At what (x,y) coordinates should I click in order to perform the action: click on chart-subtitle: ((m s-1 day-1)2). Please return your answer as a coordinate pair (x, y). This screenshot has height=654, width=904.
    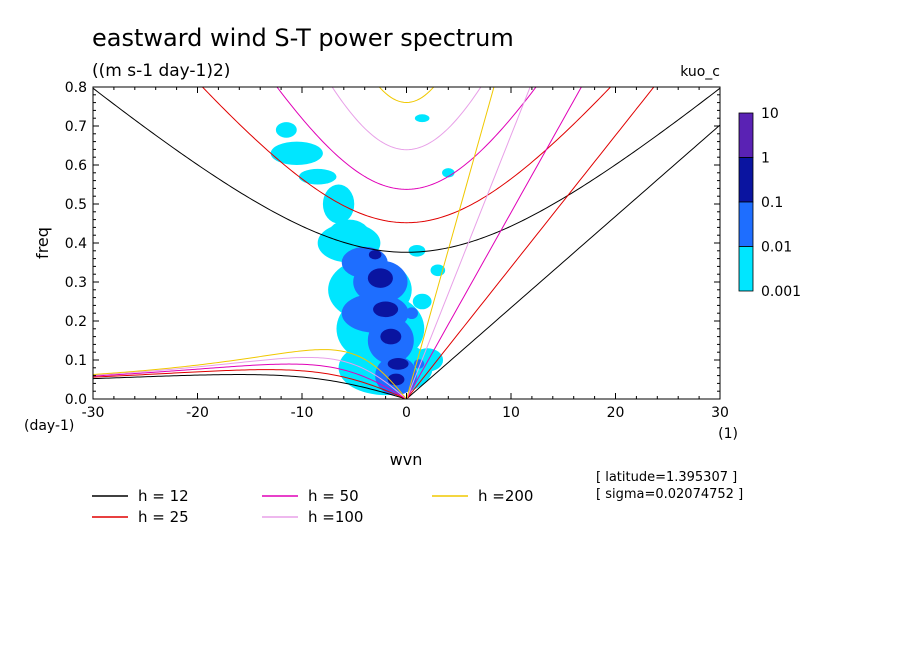
    Looking at the image, I should click on (161, 71).